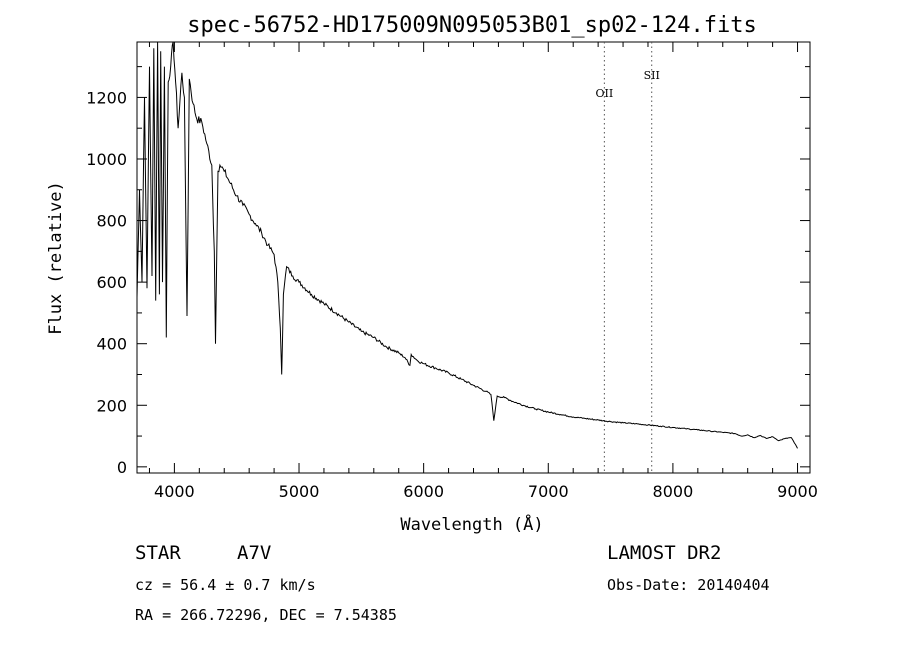 The image size is (900, 650). What do you see at coordinates (174, 491) in the screenshot?
I see `x-tick-label: 4000` at bounding box center [174, 491].